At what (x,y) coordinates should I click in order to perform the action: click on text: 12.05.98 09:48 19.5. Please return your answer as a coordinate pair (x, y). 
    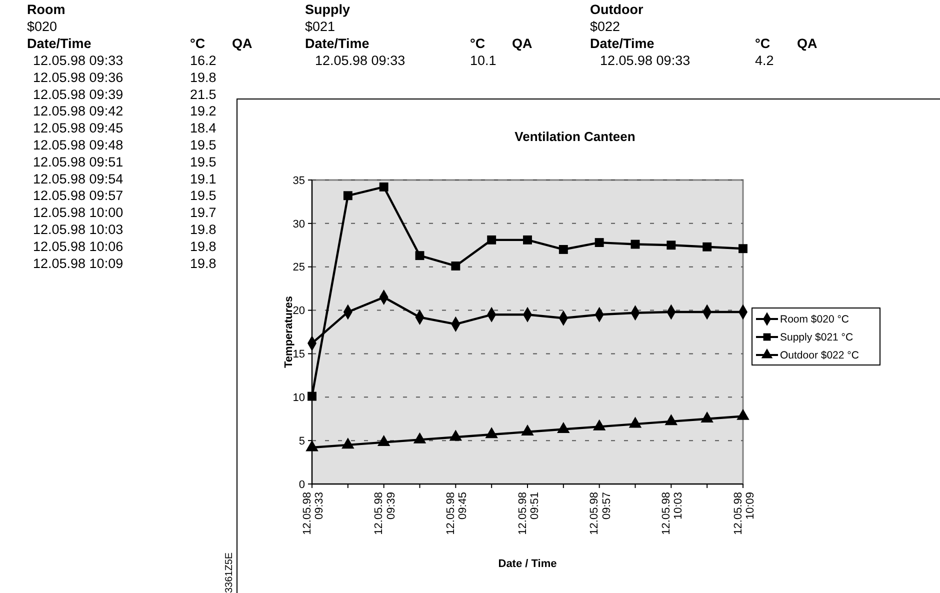
    Looking at the image, I should click on (124, 145).